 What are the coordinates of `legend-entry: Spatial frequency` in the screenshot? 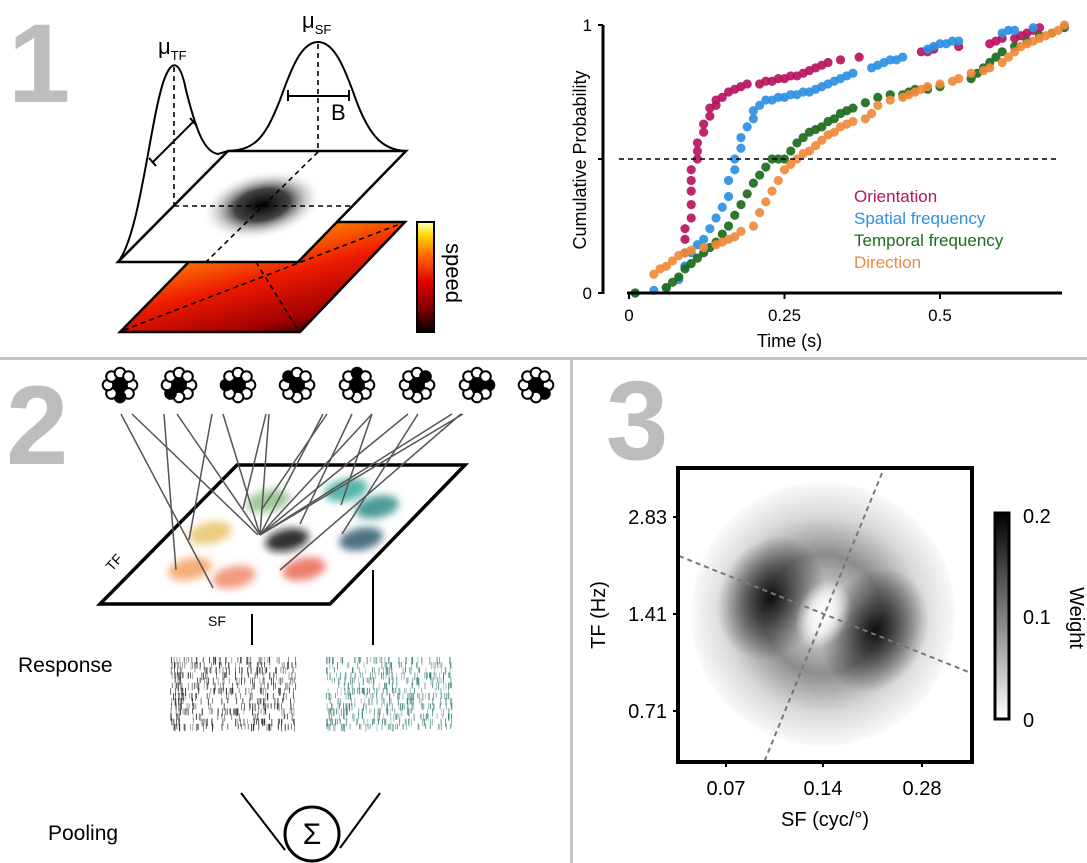 It's located at (920, 218).